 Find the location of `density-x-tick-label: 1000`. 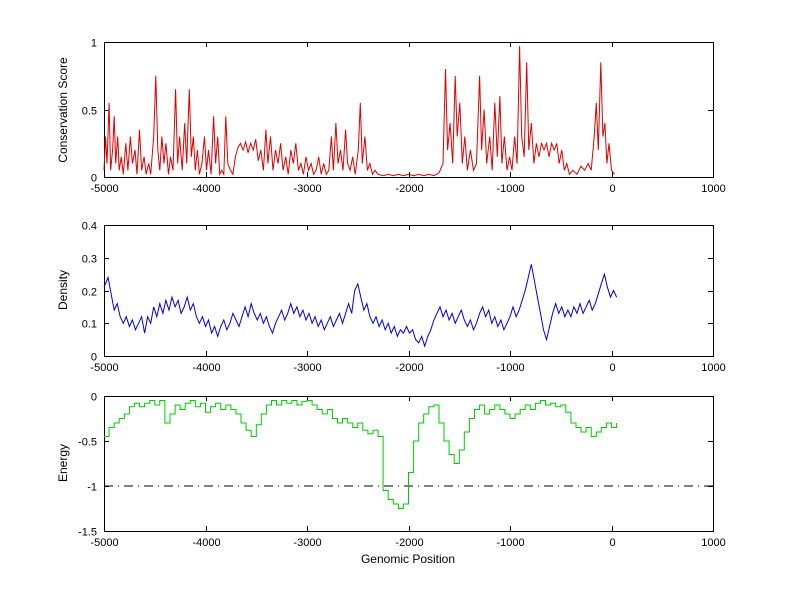

density-x-tick-label: 1000 is located at coordinates (713, 368).